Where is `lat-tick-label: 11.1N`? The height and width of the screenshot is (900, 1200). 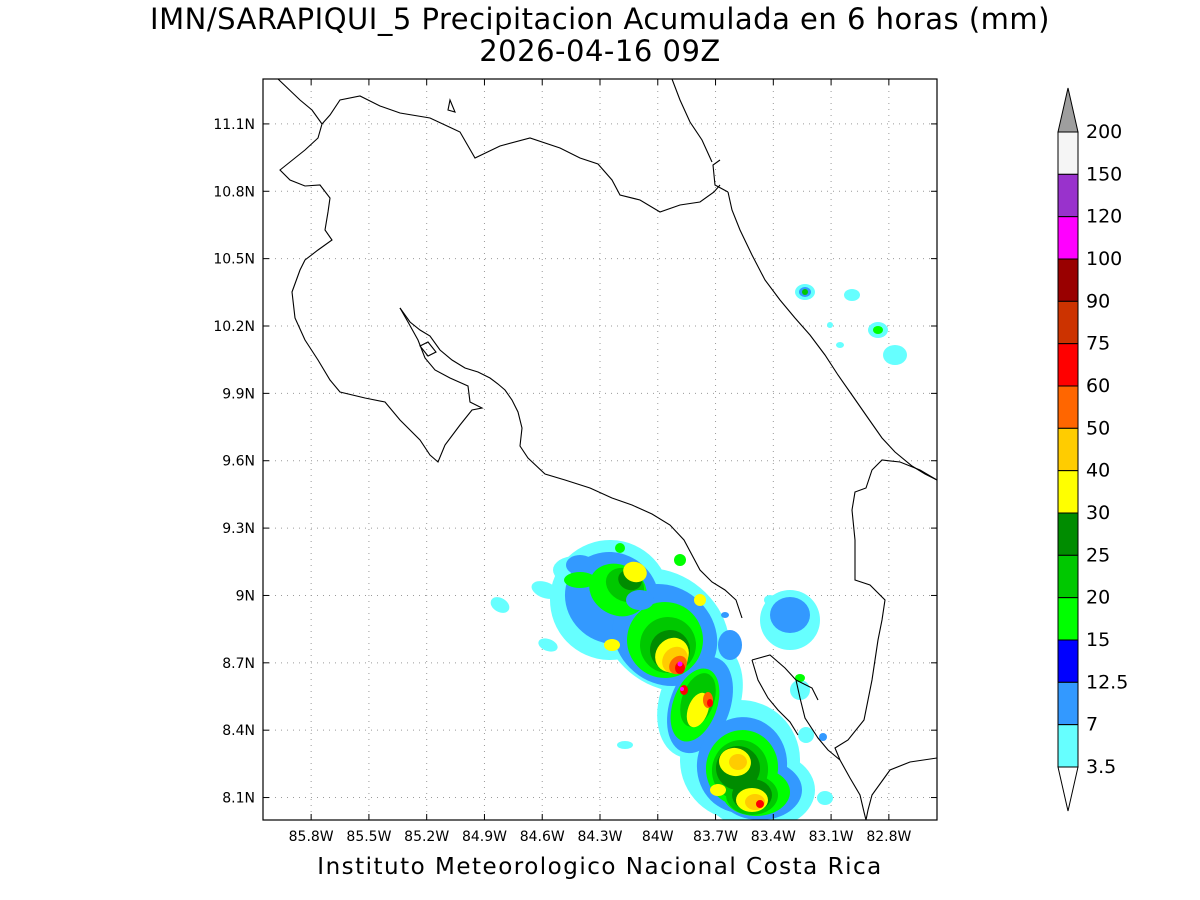
lat-tick-label: 11.1N is located at coordinates (234, 125).